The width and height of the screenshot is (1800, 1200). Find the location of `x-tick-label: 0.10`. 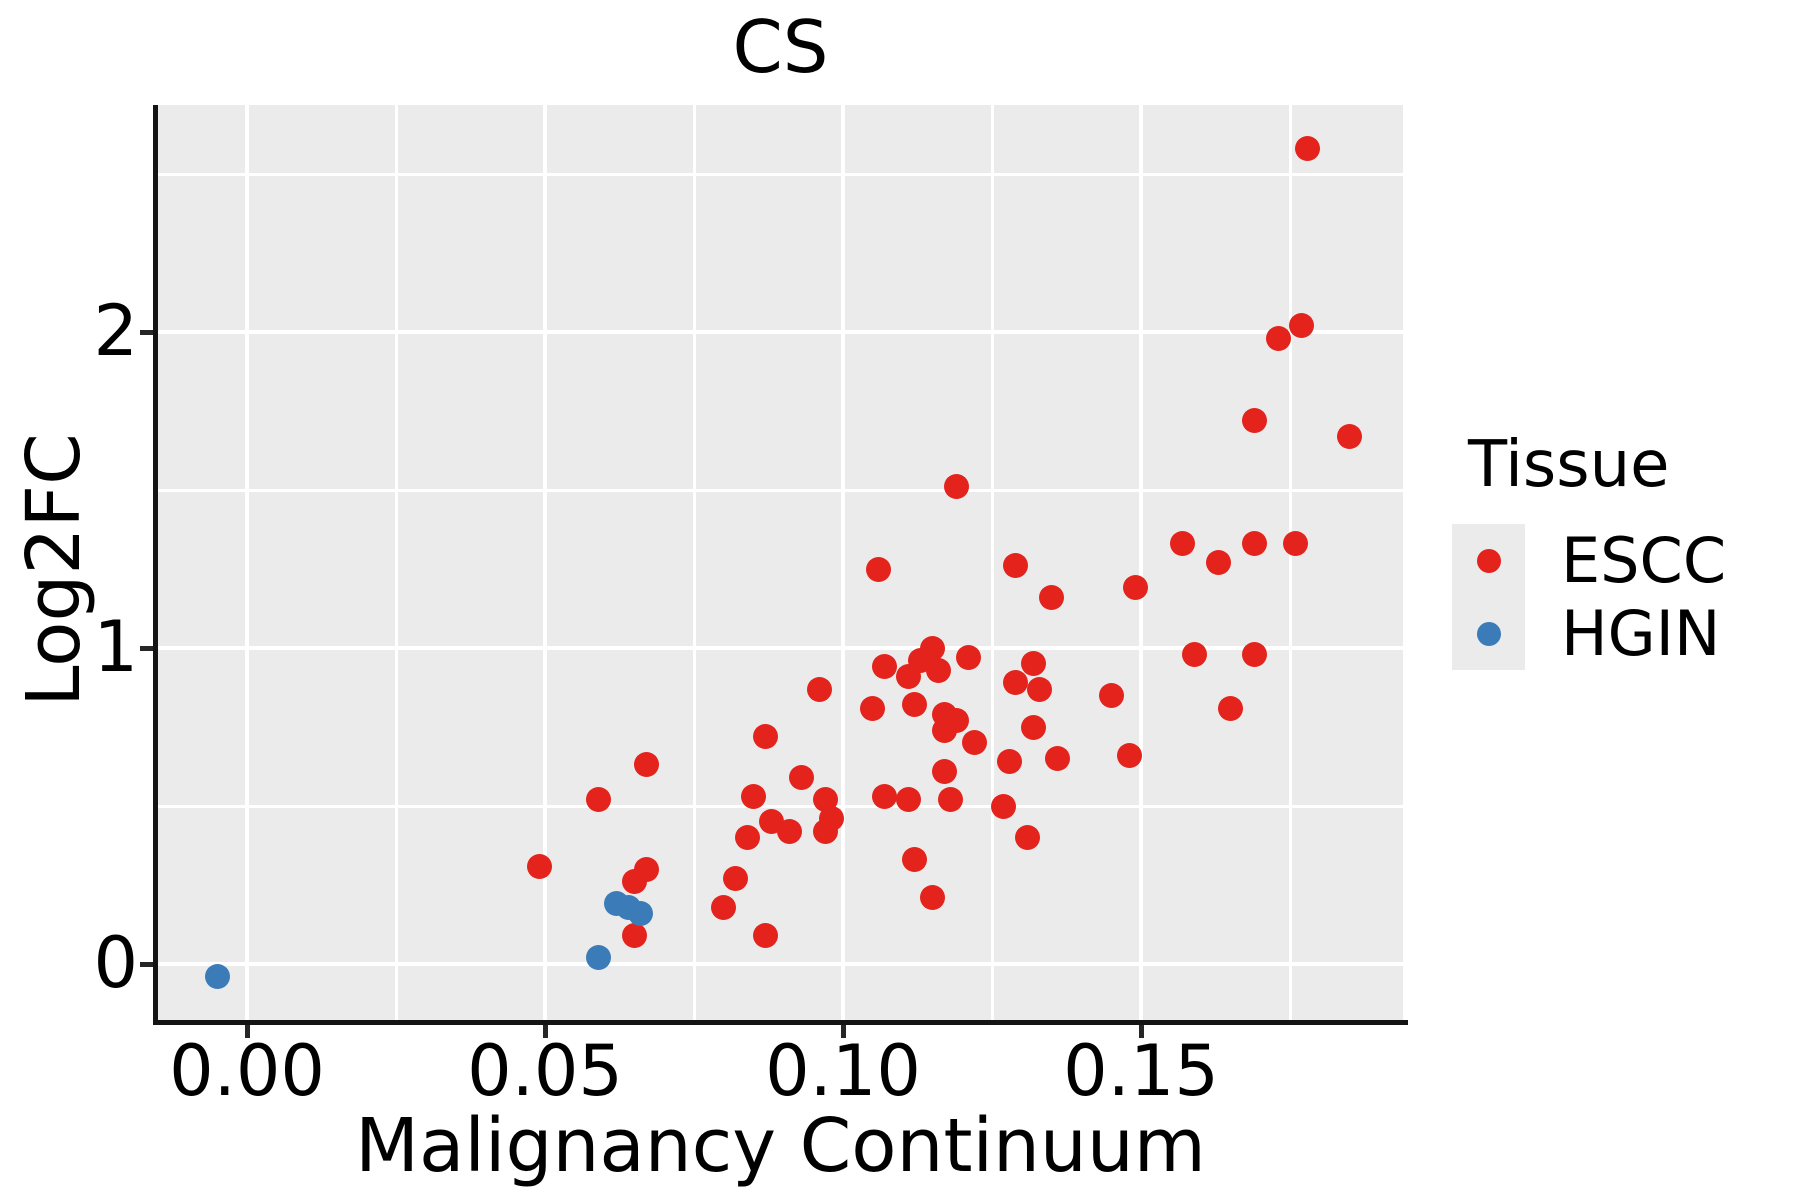

x-tick-label: 0.10 is located at coordinates (843, 1071).